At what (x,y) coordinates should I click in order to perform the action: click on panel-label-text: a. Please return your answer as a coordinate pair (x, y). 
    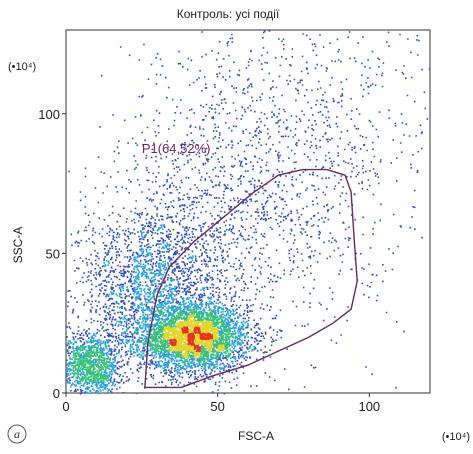
    Looking at the image, I should click on (17, 434).